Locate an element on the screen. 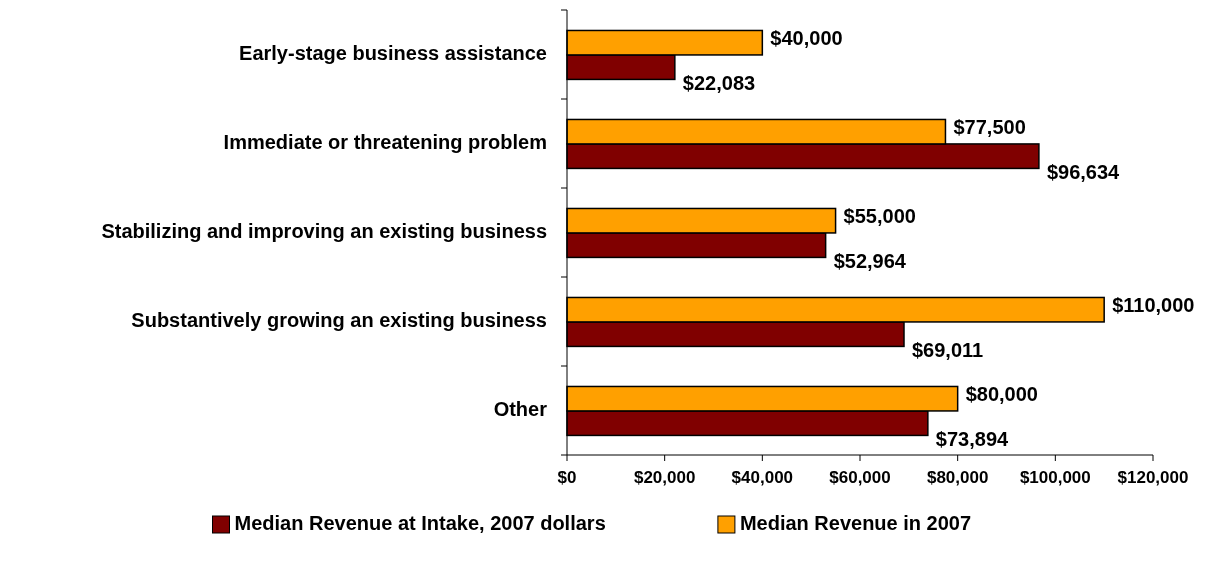  x-tick-label: $0 is located at coordinates (567, 477).